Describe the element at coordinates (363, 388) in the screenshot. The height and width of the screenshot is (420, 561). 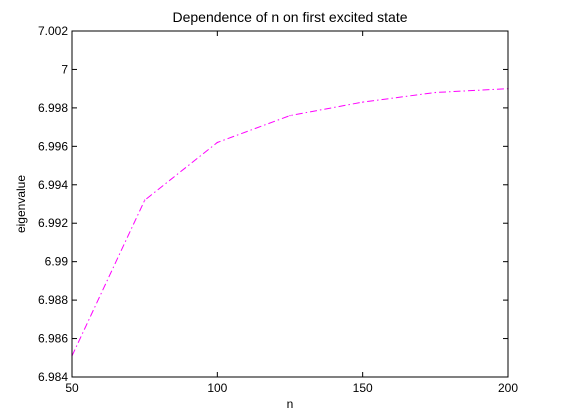
I see `x-tick-label: 150` at that location.